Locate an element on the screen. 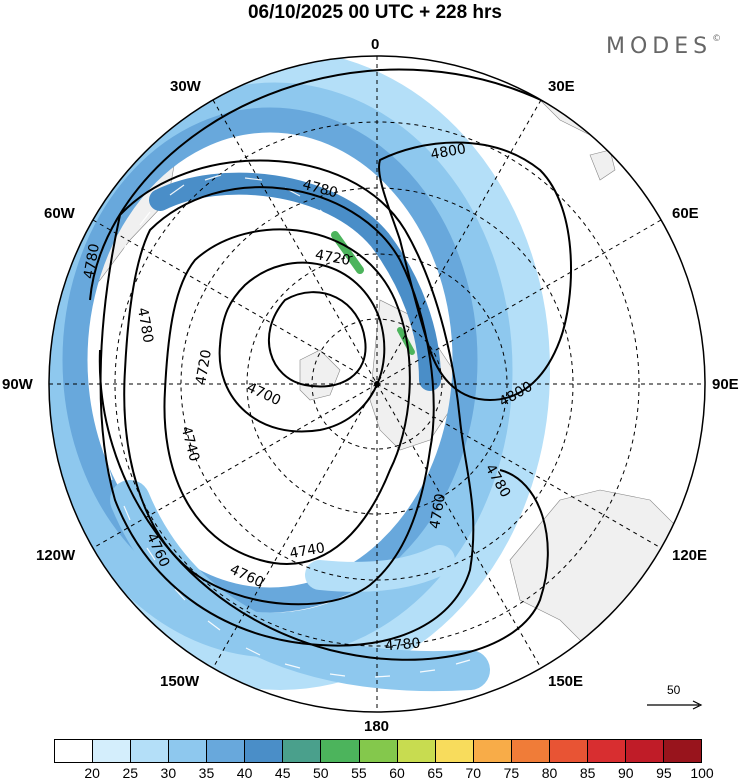 The height and width of the screenshot is (782, 750). jet-peak-a is located at coordinates (347, 252).